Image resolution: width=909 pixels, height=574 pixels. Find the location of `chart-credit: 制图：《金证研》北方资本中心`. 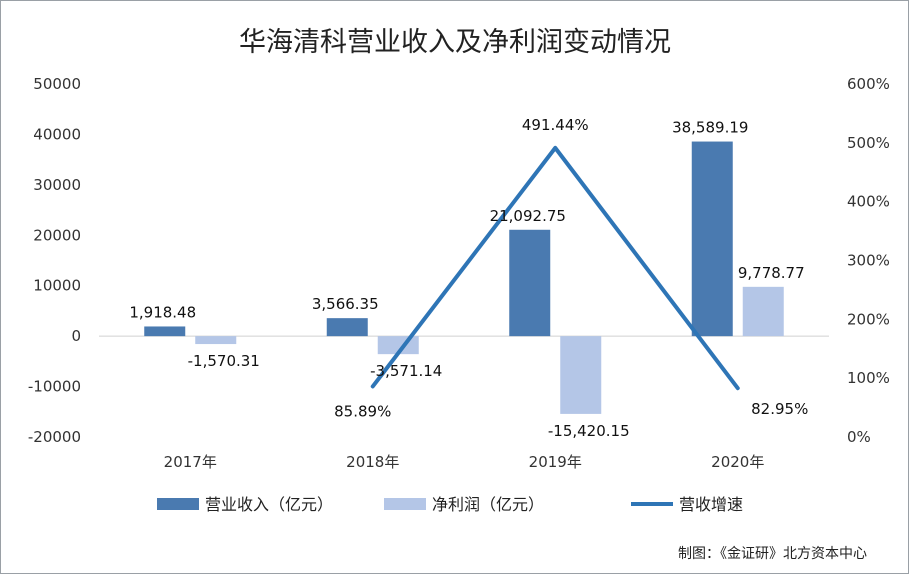

chart-credit: 制图：《金证研》北方资本中心 is located at coordinates (772, 554).